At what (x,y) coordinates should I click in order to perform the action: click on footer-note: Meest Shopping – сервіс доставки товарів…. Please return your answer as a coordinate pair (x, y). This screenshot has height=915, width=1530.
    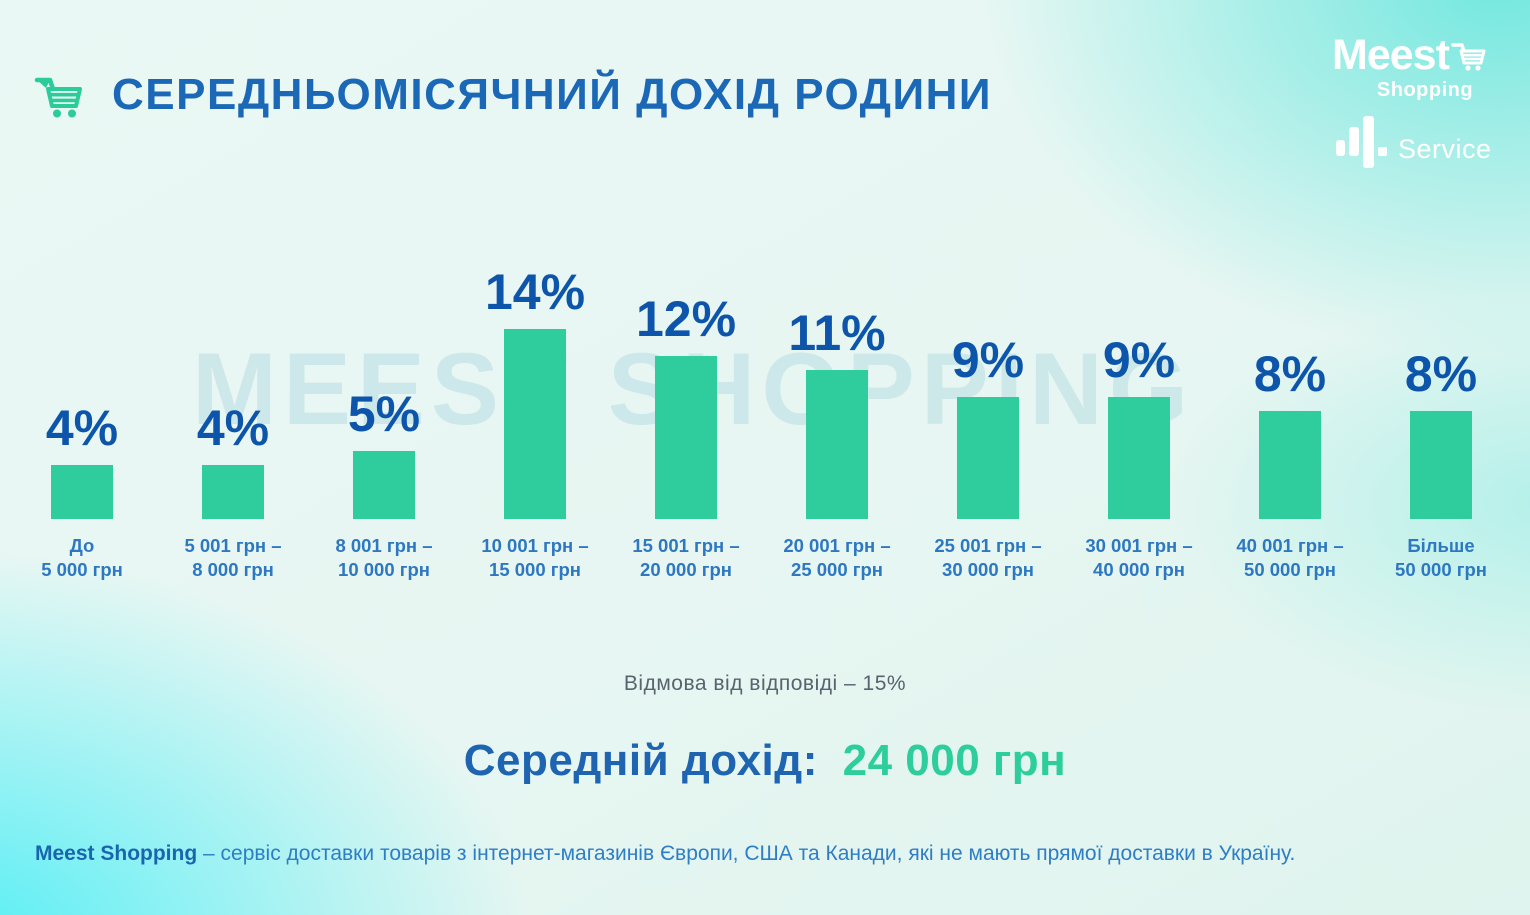
    Looking at the image, I should click on (770, 854).